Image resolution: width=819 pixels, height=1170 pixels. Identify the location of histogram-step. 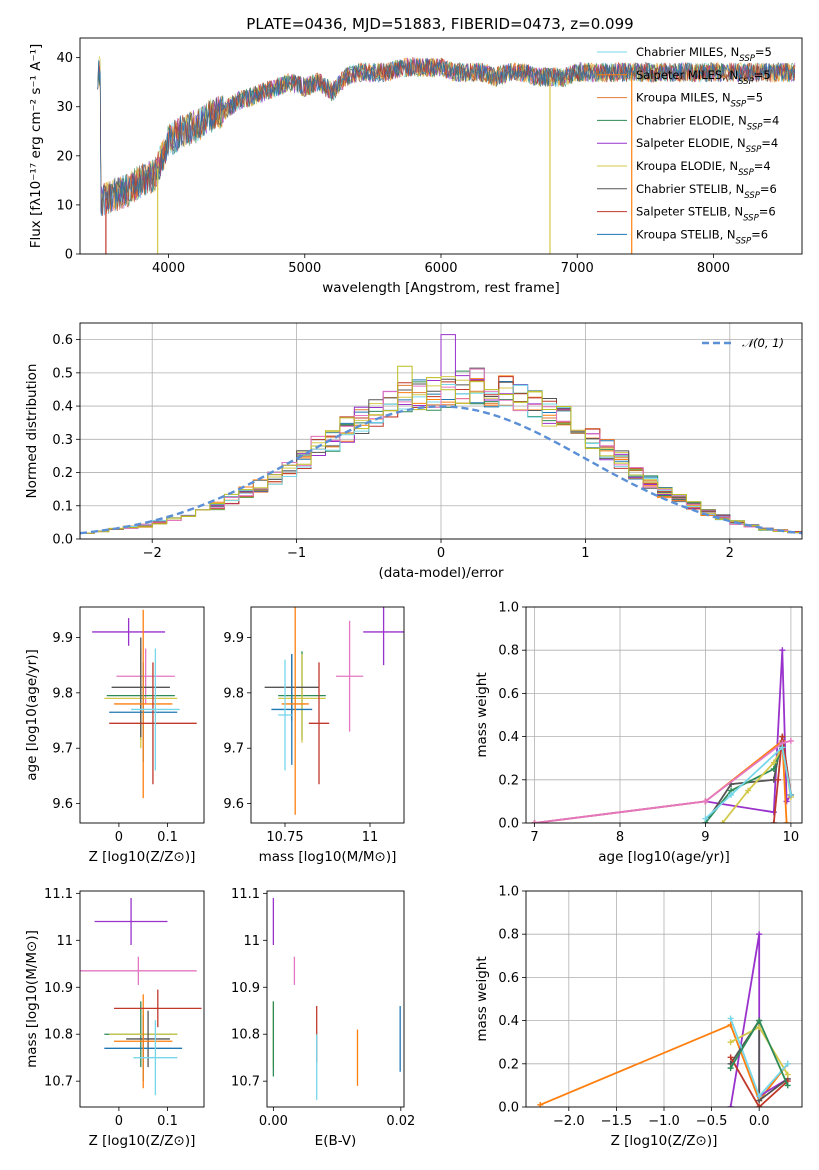
(441, 452).